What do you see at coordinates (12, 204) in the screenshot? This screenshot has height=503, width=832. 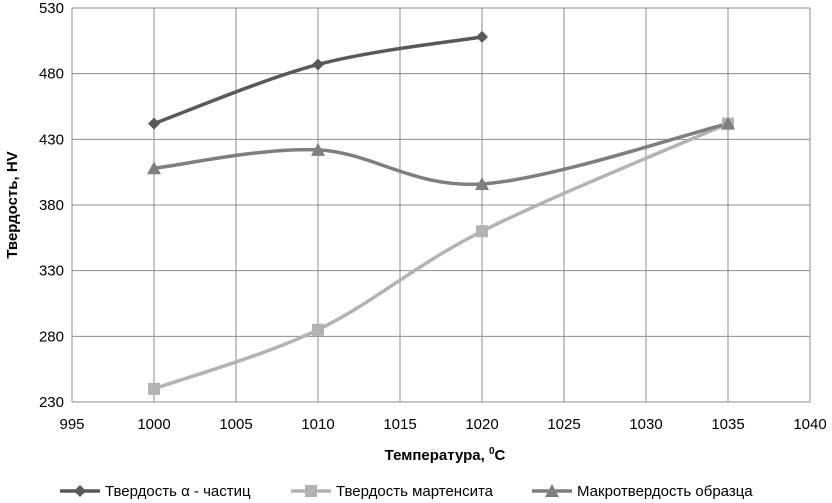 I see `y-axis-title: Твердость, HV` at bounding box center [12, 204].